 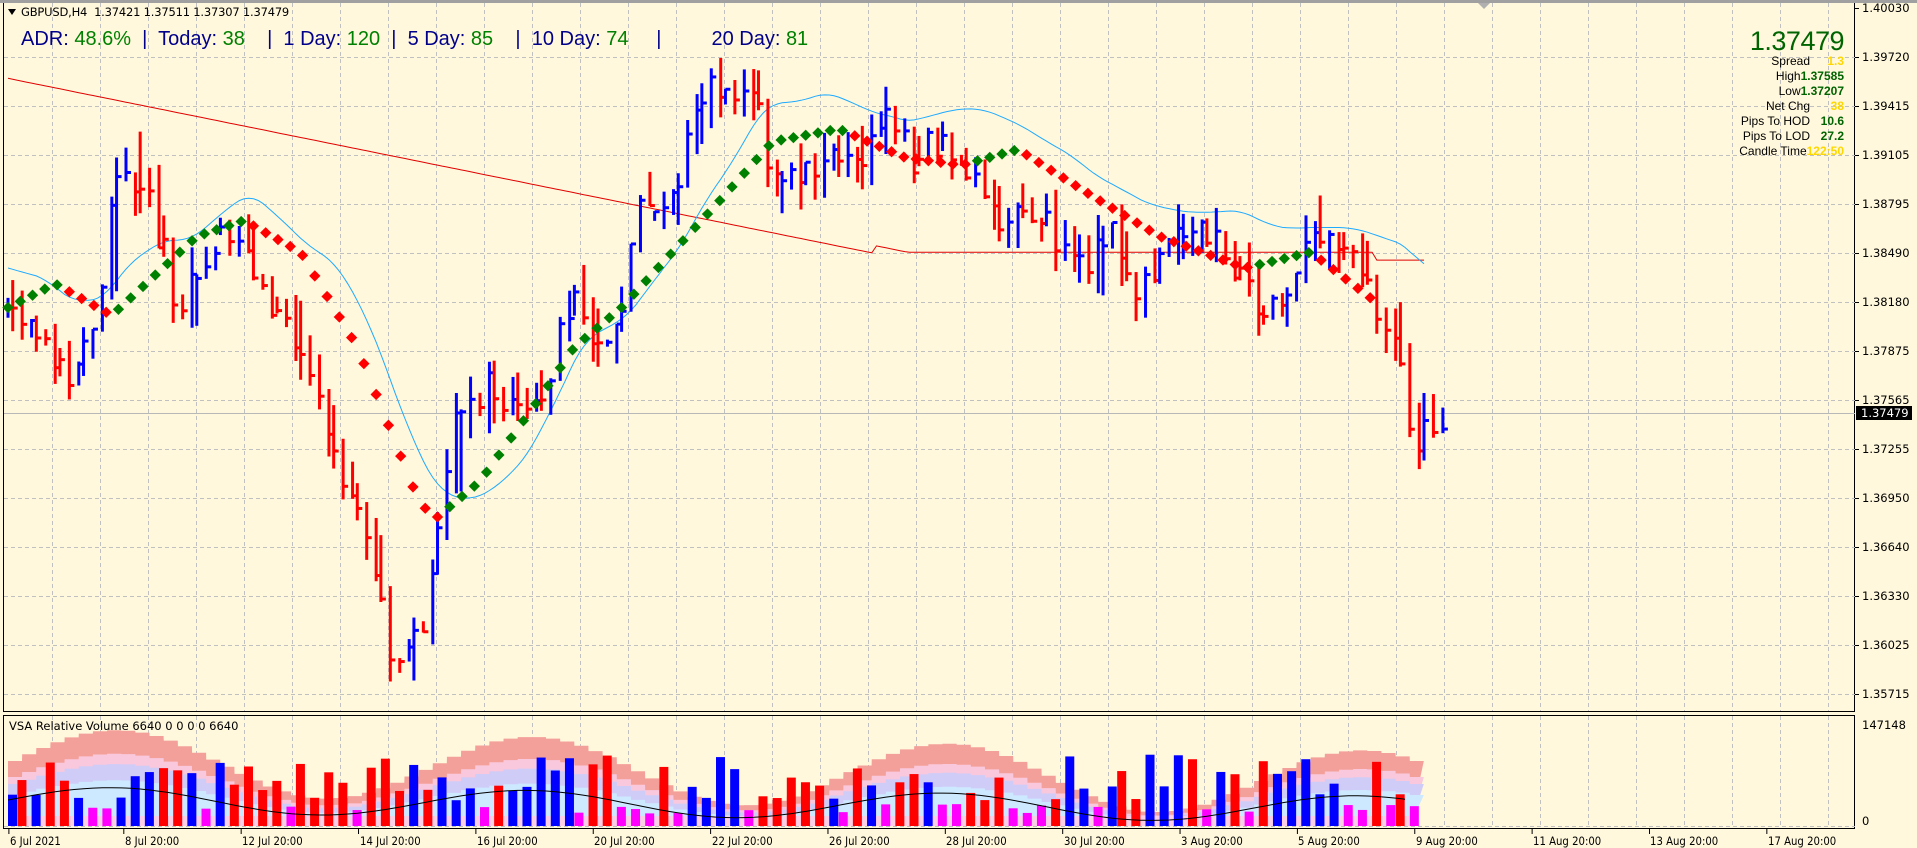 I want to click on time-axis-label: 8 Jul 20:00, so click(x=152, y=841).